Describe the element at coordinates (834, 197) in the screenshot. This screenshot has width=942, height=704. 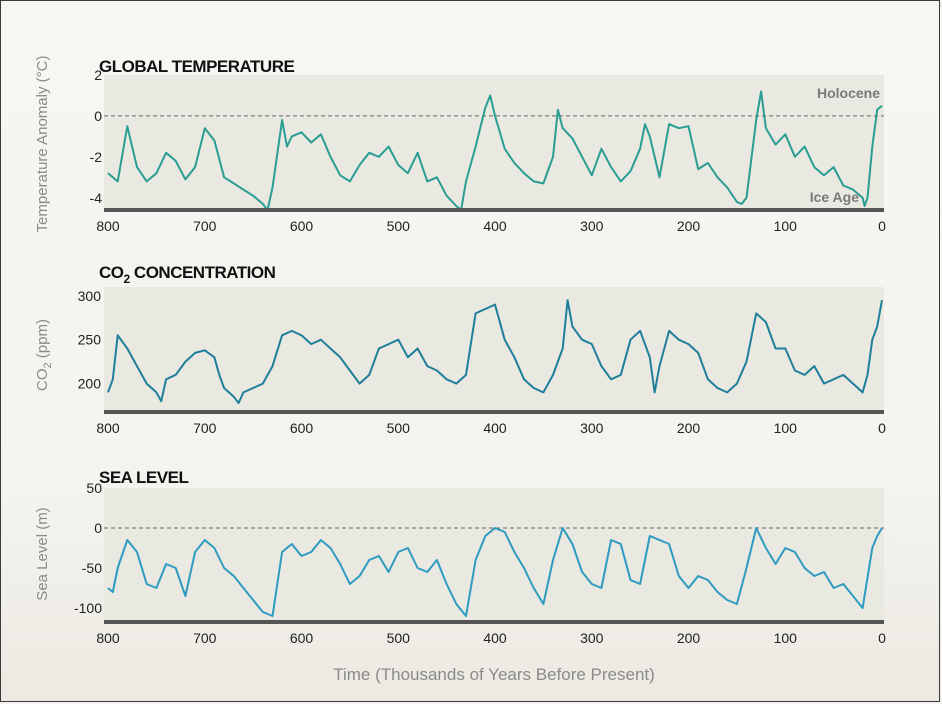
I see `ice-age-annotation: Ice Age` at that location.